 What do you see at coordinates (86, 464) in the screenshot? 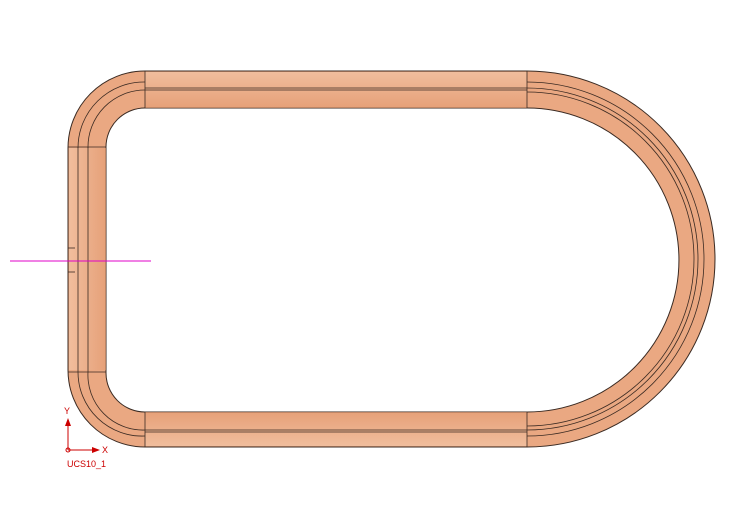
I see `ucs-name-label: UCS10_1` at bounding box center [86, 464].